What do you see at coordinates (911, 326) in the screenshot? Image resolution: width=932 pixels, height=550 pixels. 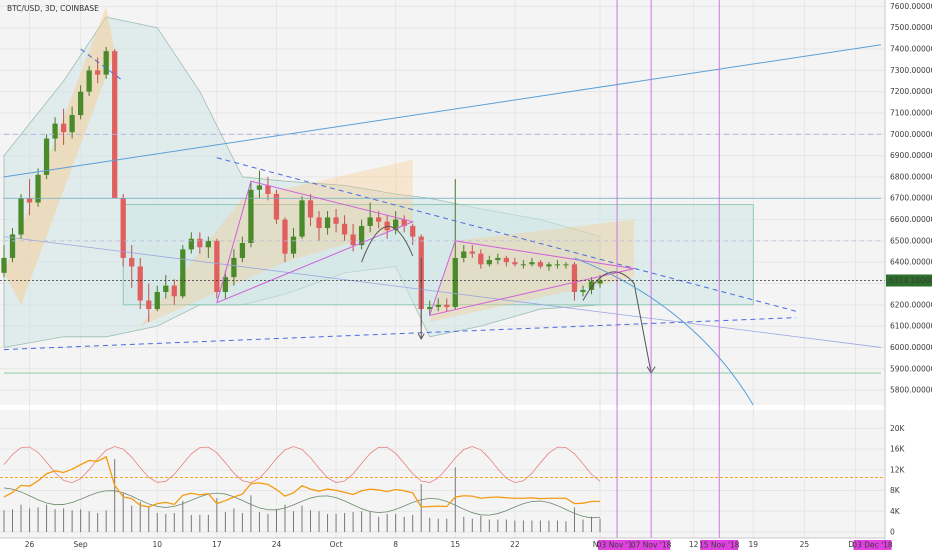 I see `price-tick-label: 6100.00000` at bounding box center [911, 326].